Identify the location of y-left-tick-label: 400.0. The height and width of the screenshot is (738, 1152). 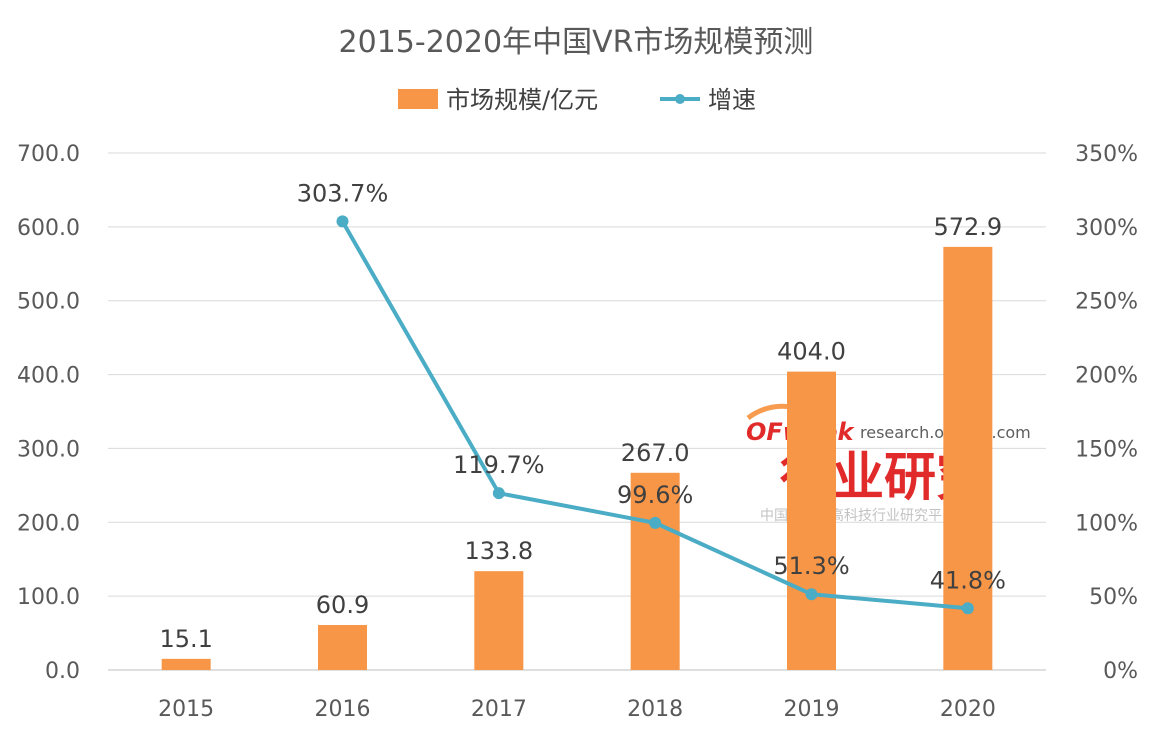
(48, 376).